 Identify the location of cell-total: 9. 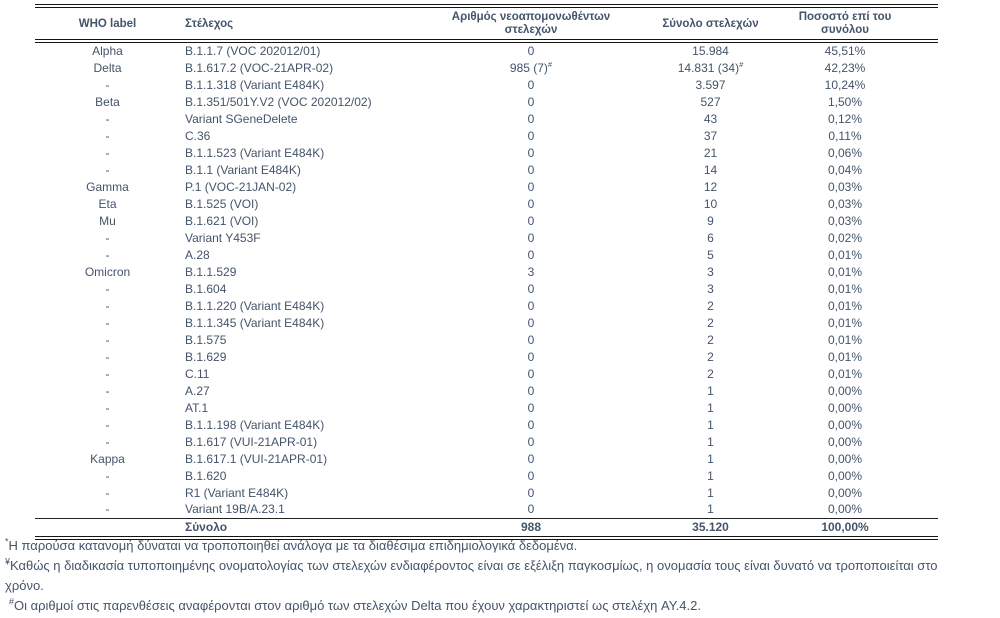
(710, 220).